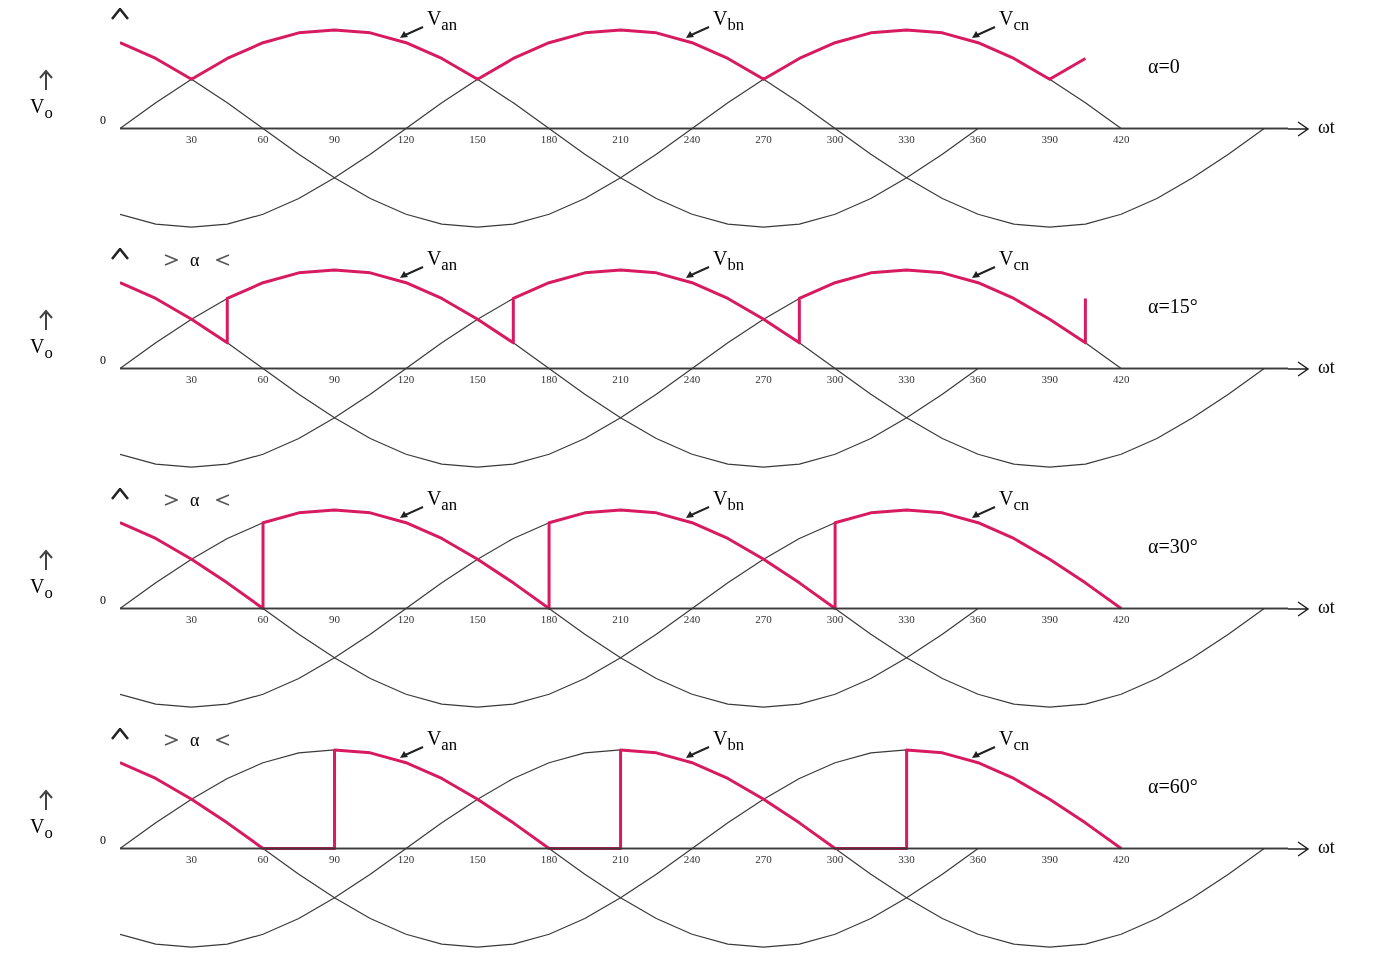  Describe the element at coordinates (1164, 67) in the screenshot. I see `text: α=0` at that location.